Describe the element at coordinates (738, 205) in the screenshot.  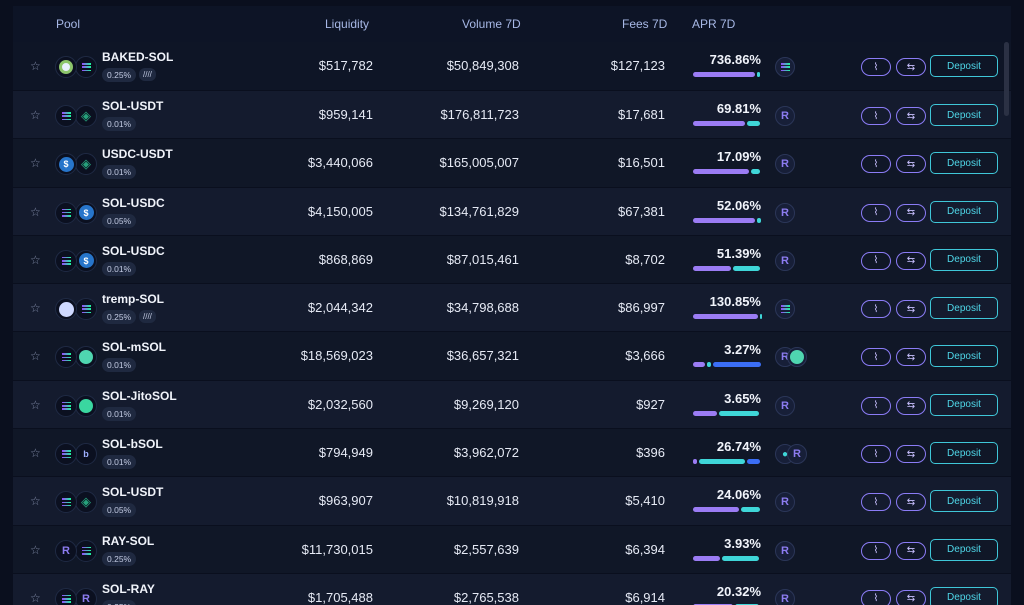
I see `apr-value: 52.06%` at that location.